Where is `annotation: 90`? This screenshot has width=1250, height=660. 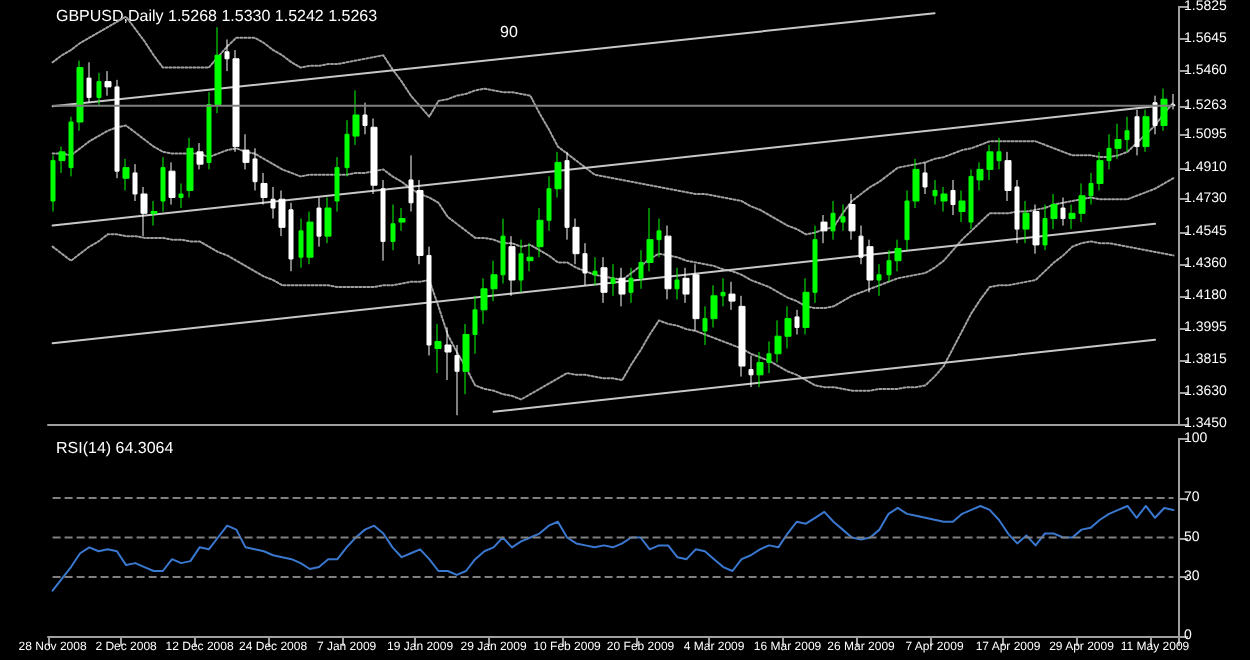
annotation: 90 is located at coordinates (509, 32).